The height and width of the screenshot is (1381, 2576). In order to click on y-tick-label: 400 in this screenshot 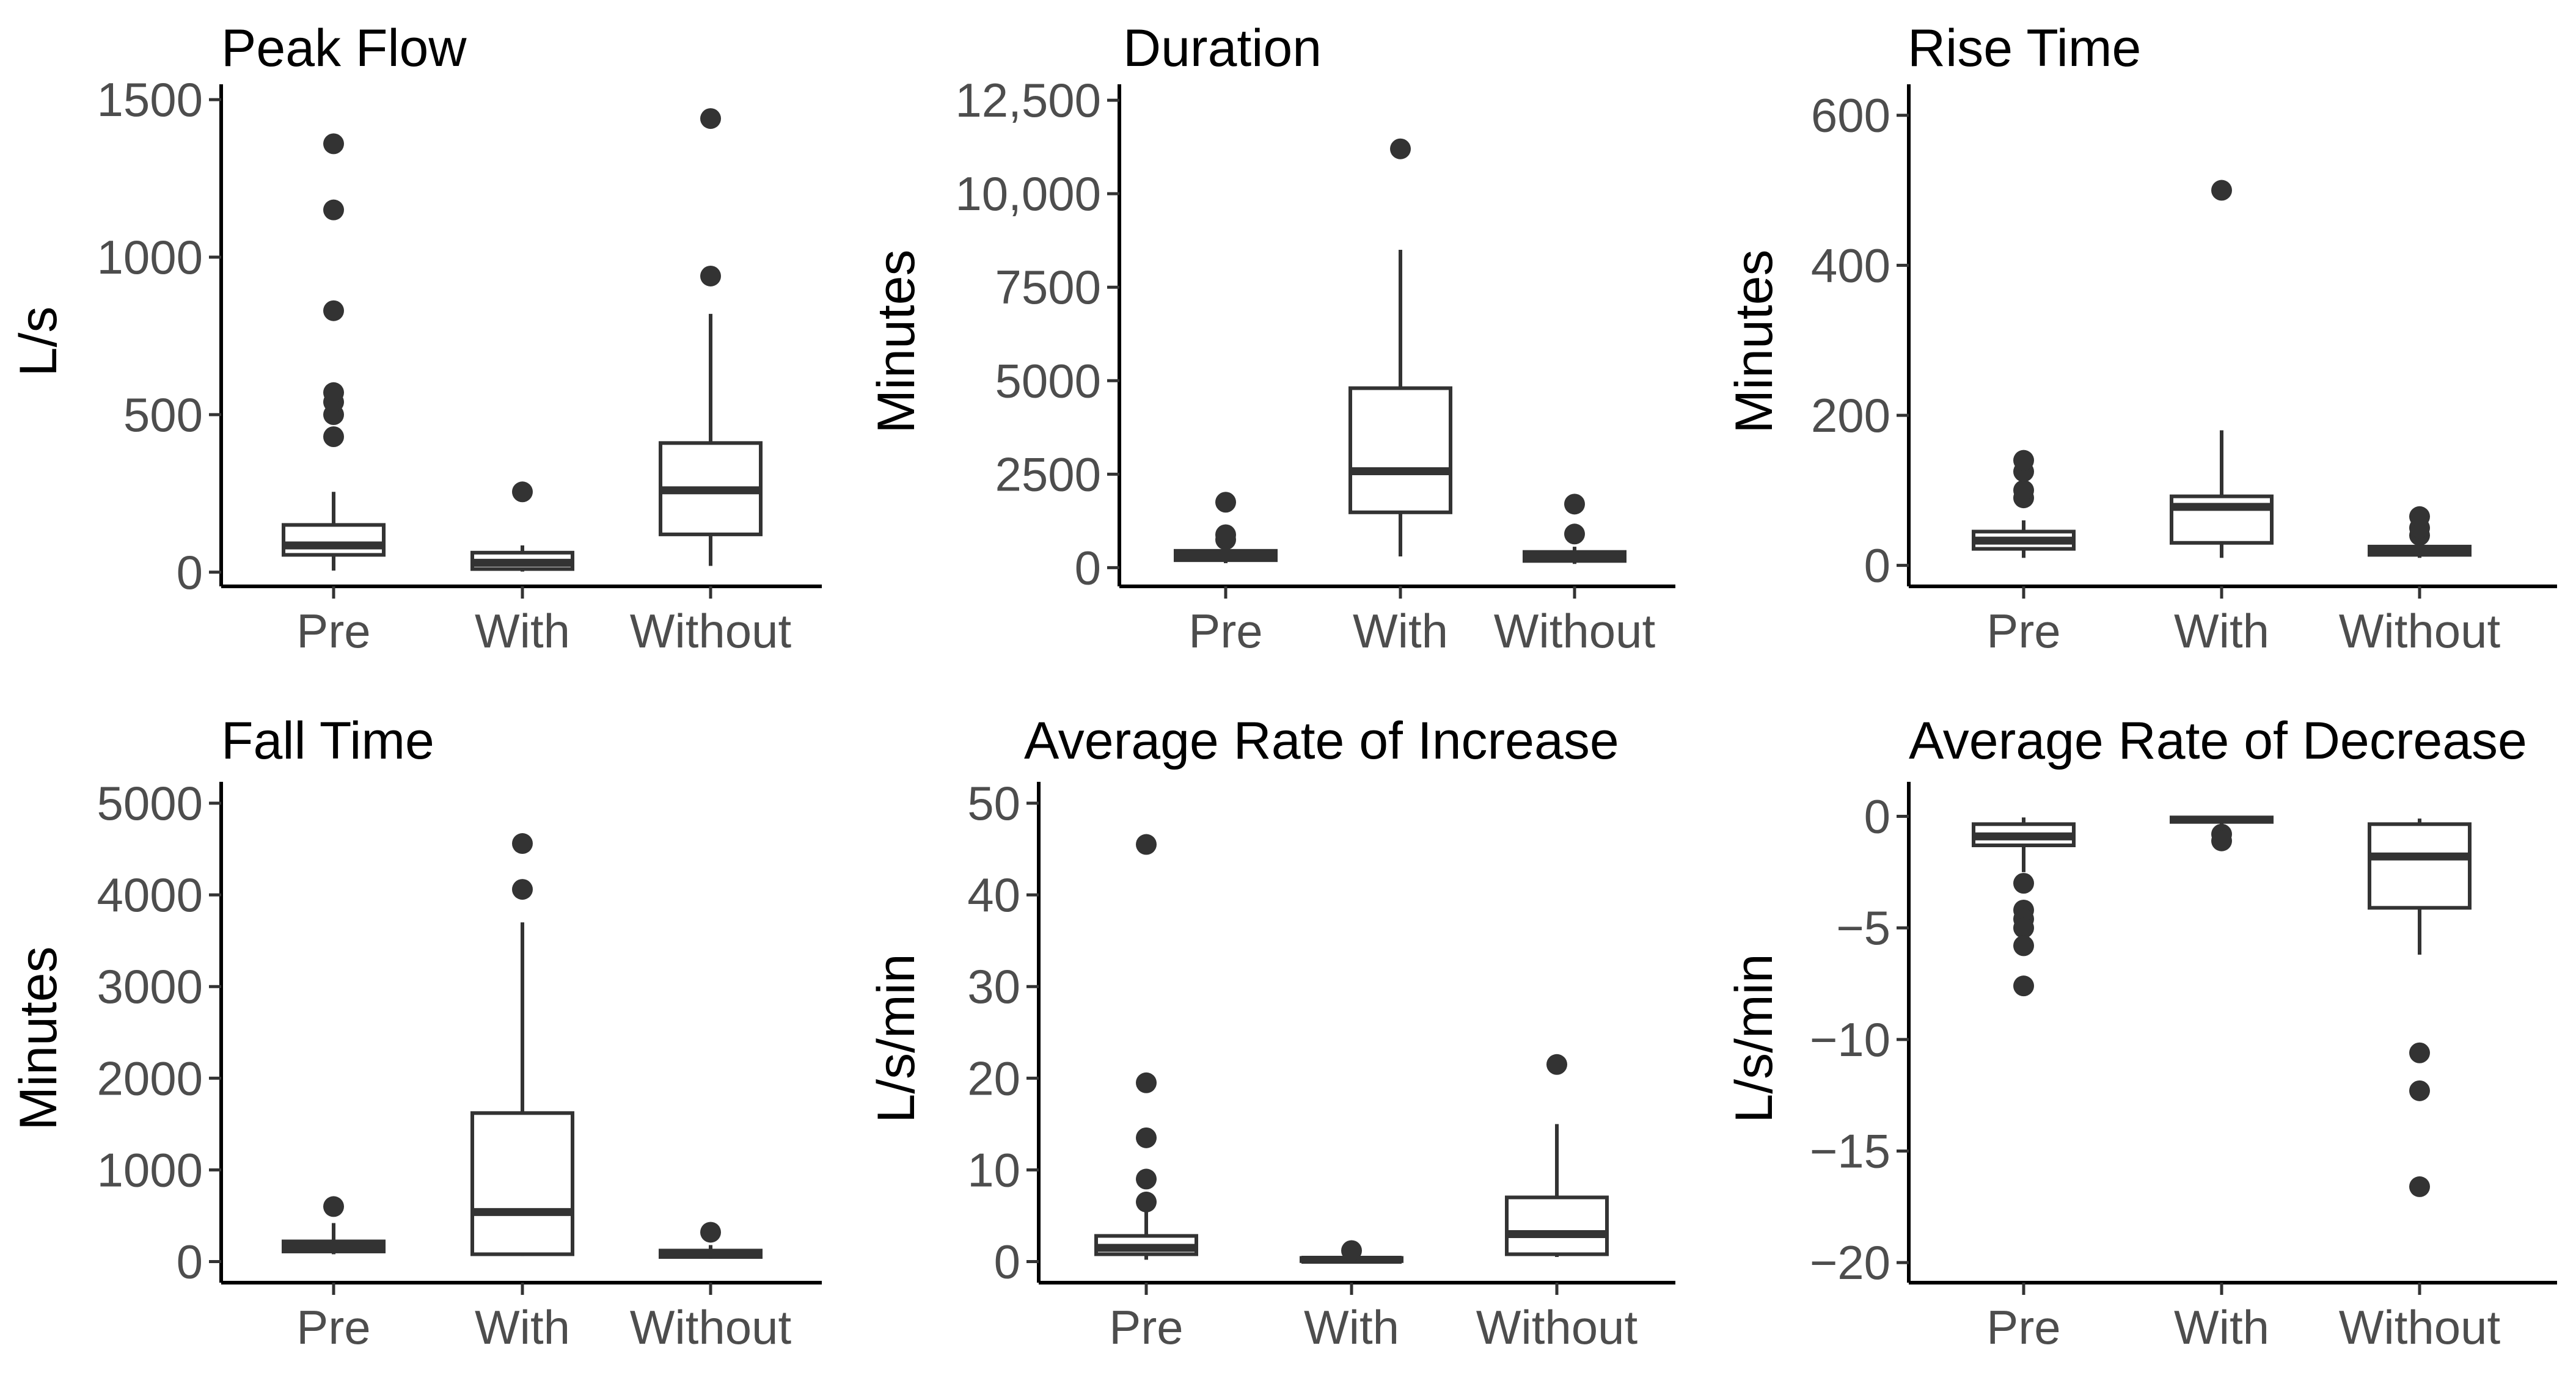, I will do `click(1850, 265)`.